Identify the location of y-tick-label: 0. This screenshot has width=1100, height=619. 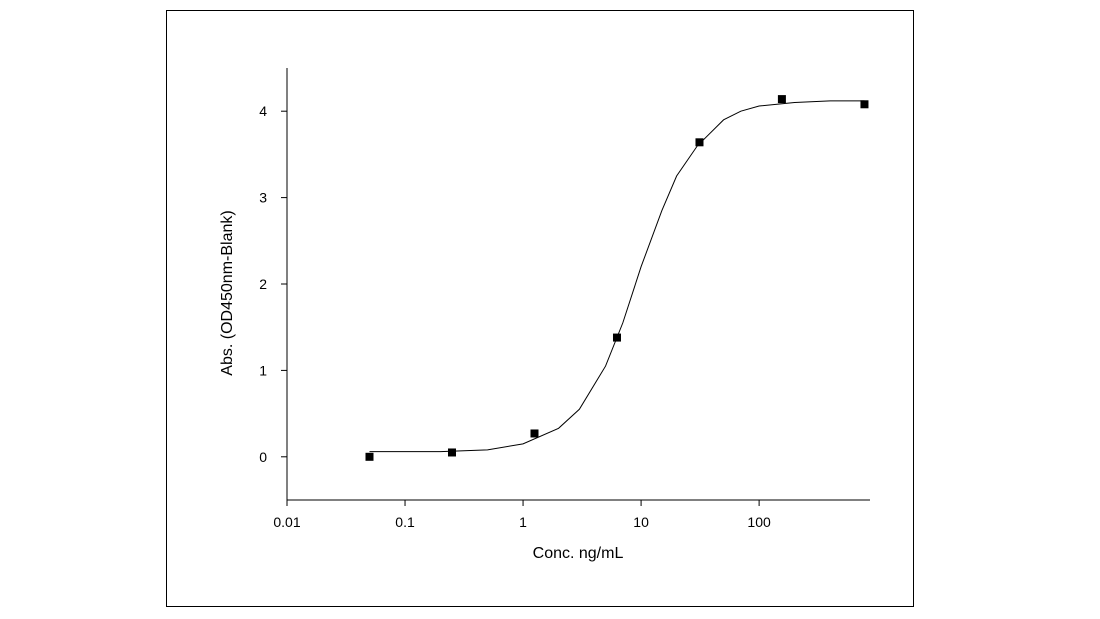
(263, 457).